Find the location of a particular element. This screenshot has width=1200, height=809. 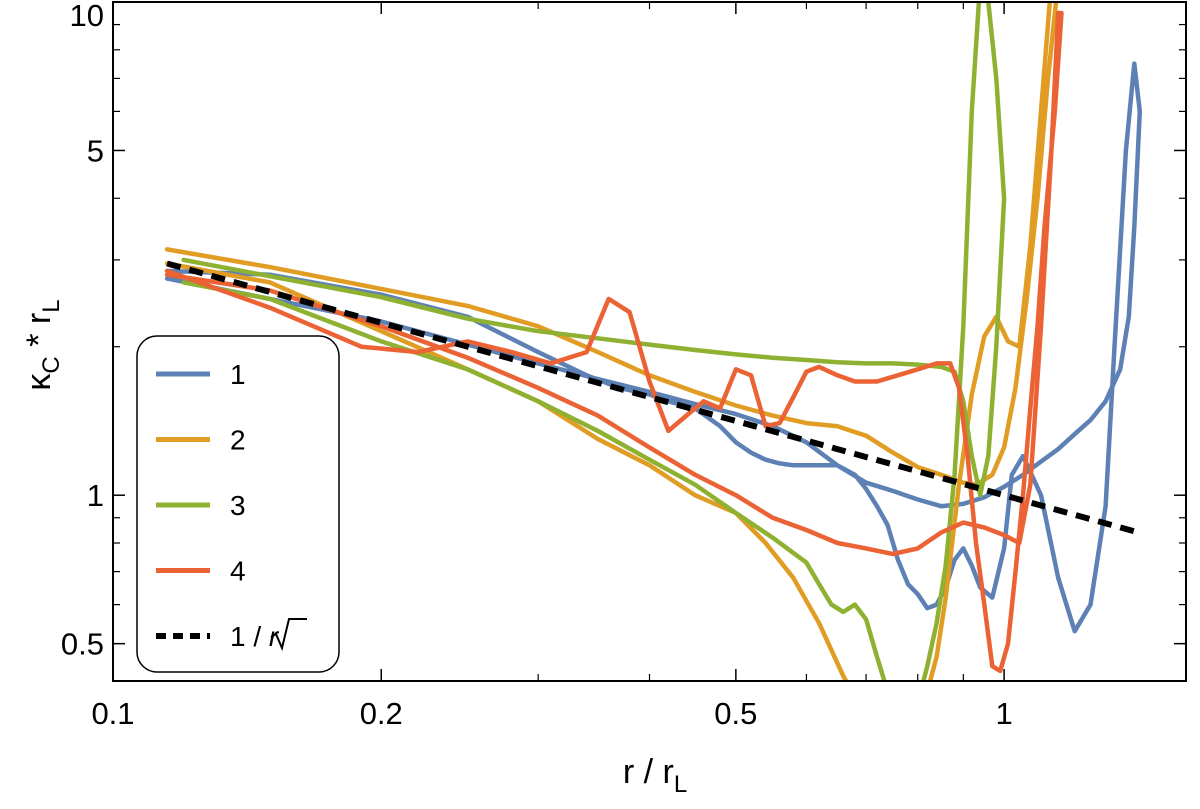

y-axis-title-mid: * r is located at coordinates (39, 334).